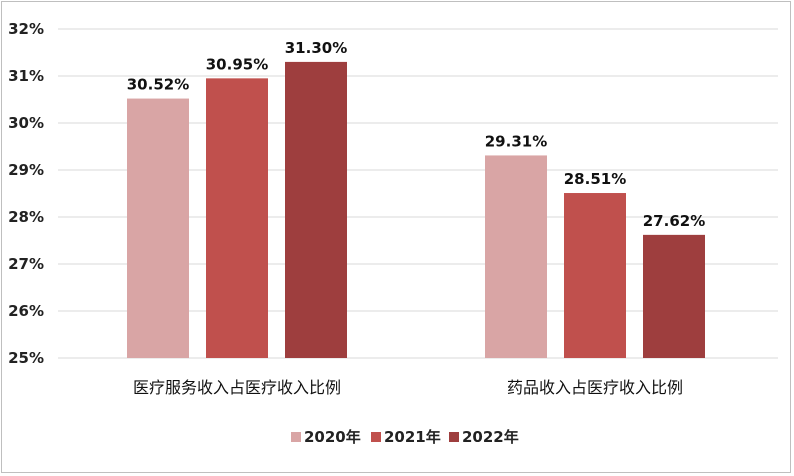 This screenshot has height=476, width=794. Describe the element at coordinates (26, 264) in the screenshot. I see `y-tick-label: 27%` at that location.